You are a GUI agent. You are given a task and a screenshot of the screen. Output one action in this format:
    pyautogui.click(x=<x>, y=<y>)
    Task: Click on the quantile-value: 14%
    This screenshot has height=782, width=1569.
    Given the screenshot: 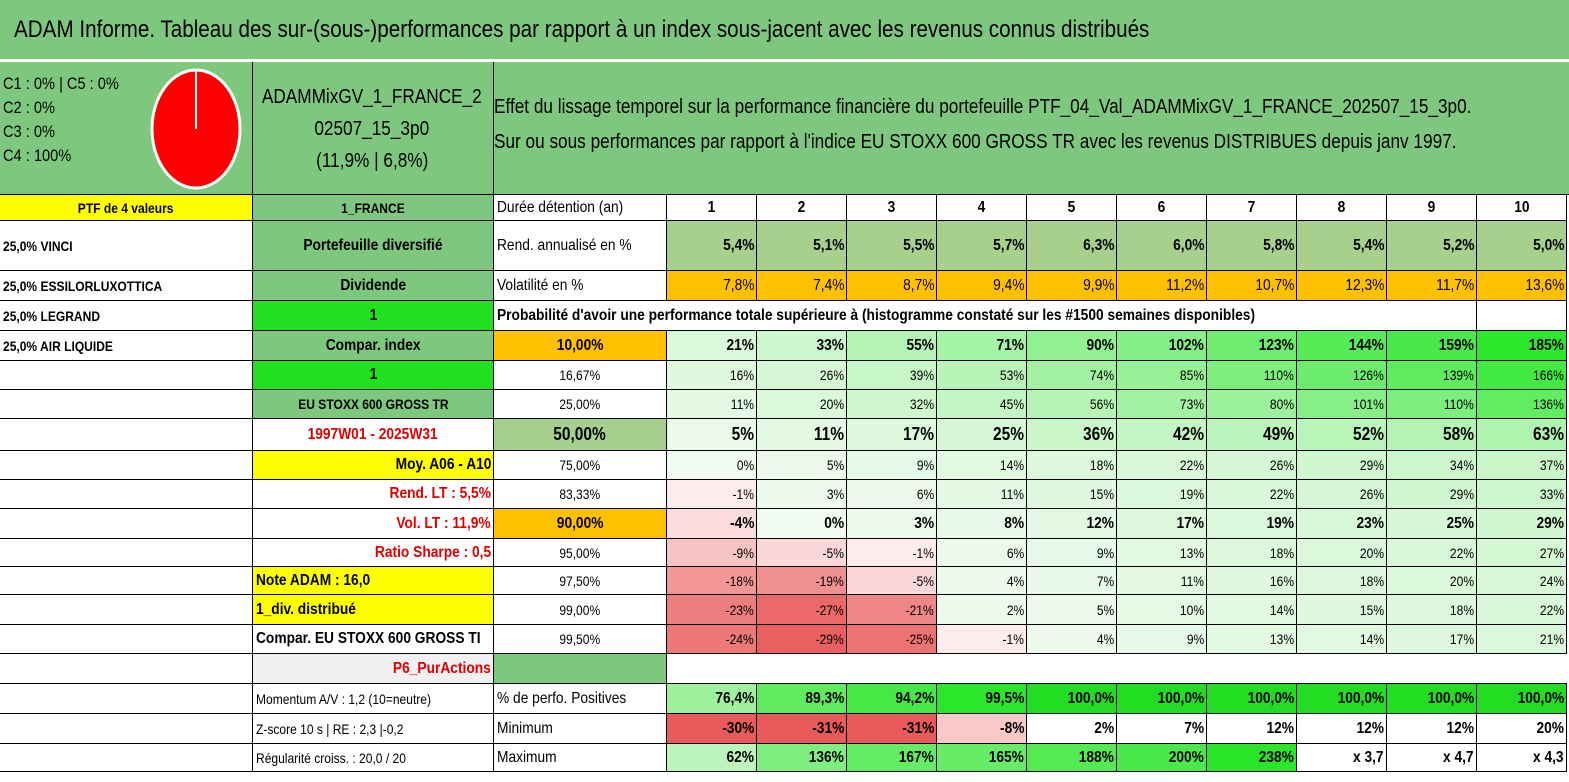 What is the action you would take?
    pyautogui.click(x=982, y=465)
    